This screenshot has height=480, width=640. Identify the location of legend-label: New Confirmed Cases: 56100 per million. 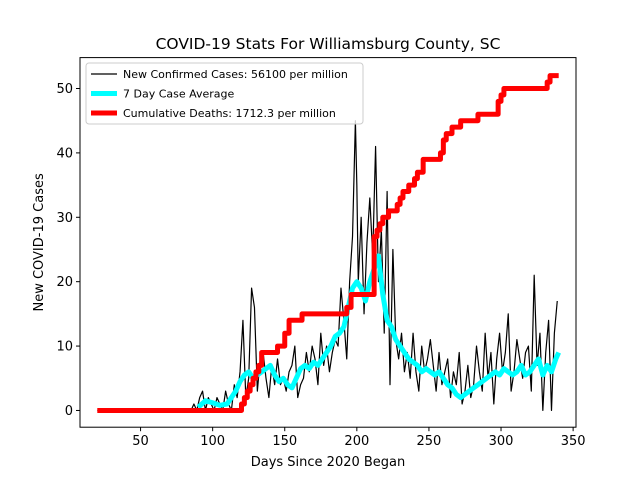
(235, 74).